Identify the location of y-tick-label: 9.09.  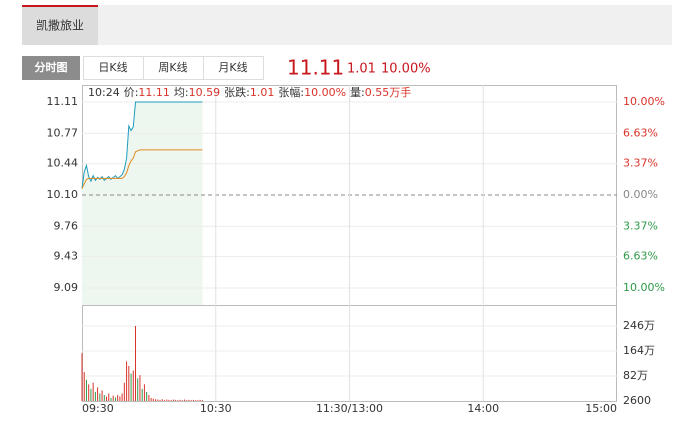
(66, 287).